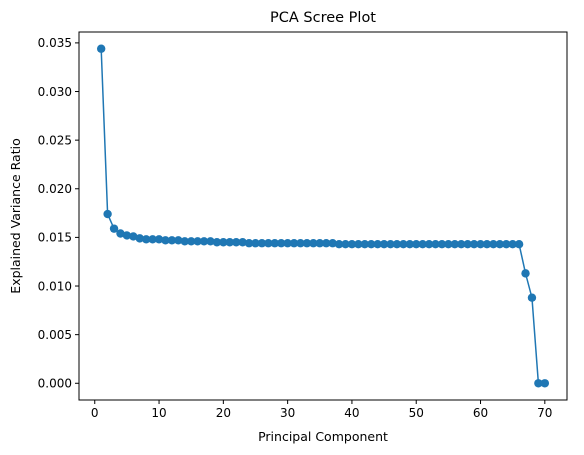  What do you see at coordinates (55, 43) in the screenshot?
I see `y-tick-label: 0.035` at bounding box center [55, 43].